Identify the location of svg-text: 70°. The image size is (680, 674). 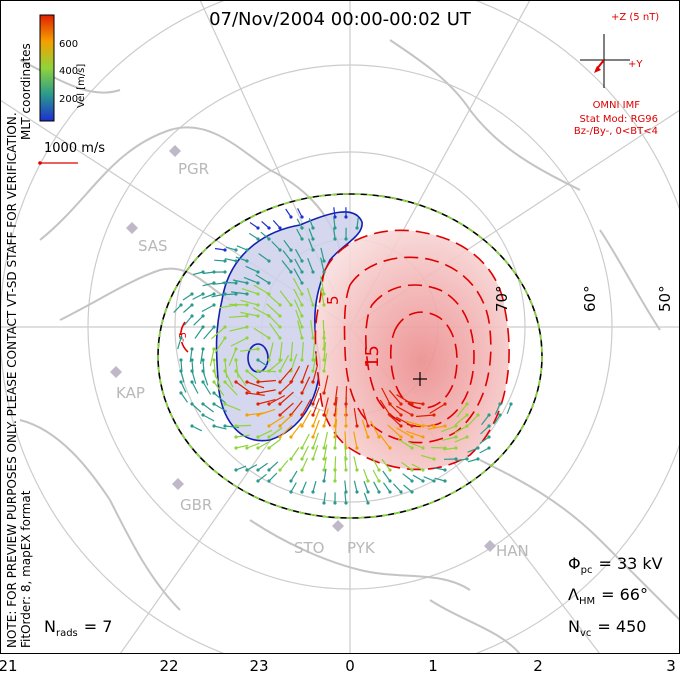
(502, 298).